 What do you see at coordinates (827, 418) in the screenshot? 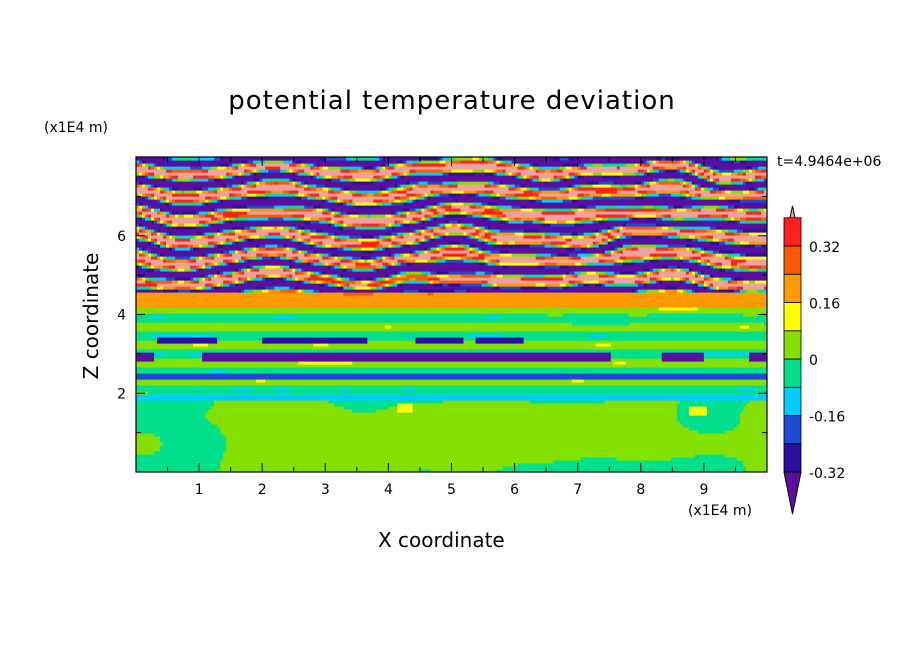
I see `colorbar-tick-label: -0.16` at bounding box center [827, 418].